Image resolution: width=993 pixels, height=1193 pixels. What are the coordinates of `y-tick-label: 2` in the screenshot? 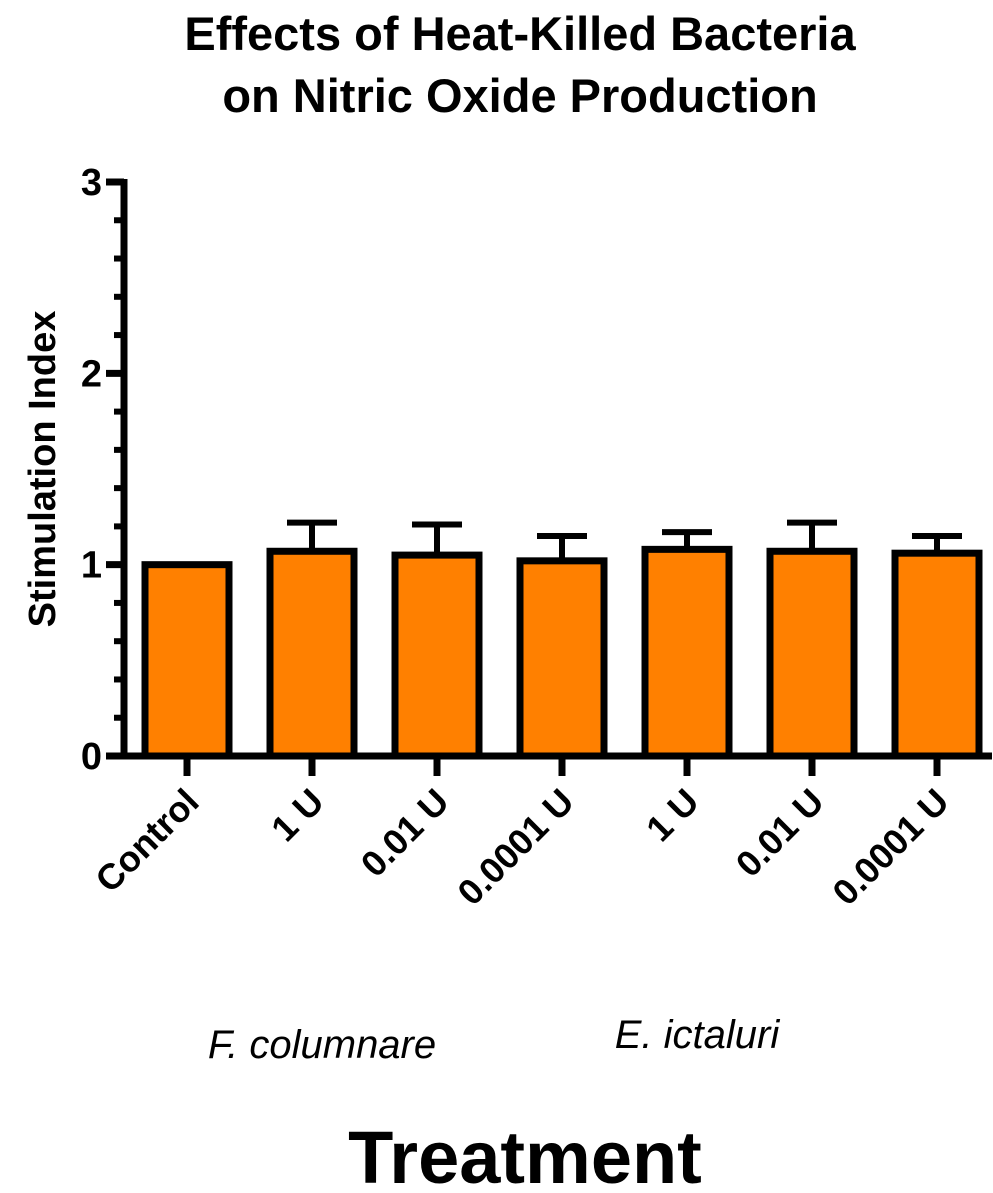 It's located at (91, 374).